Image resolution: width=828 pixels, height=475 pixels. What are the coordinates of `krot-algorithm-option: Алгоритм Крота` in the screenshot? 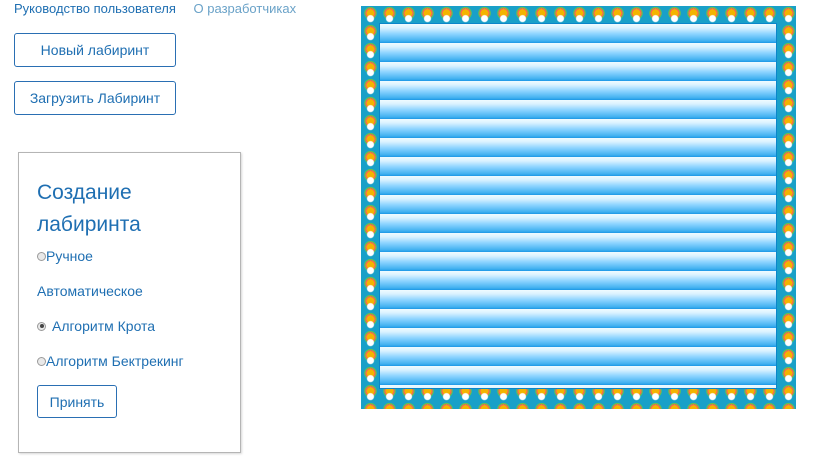 It's located at (96, 326).